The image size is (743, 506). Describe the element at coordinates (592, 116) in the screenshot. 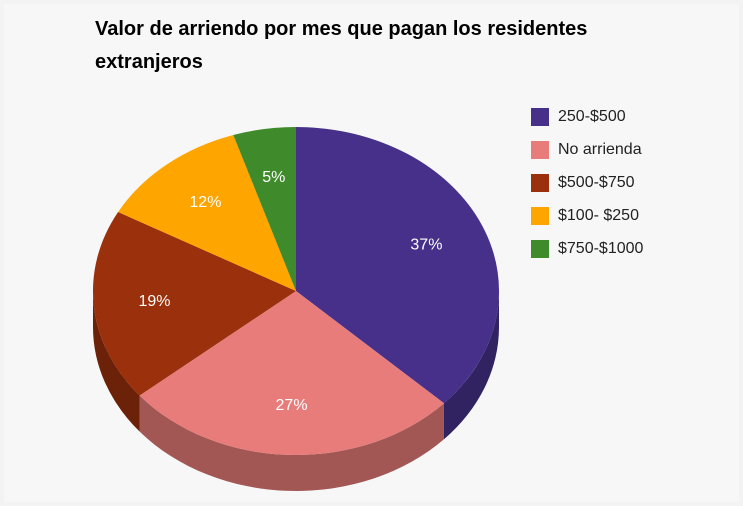

I see `legend-label: 250-$500` at that location.